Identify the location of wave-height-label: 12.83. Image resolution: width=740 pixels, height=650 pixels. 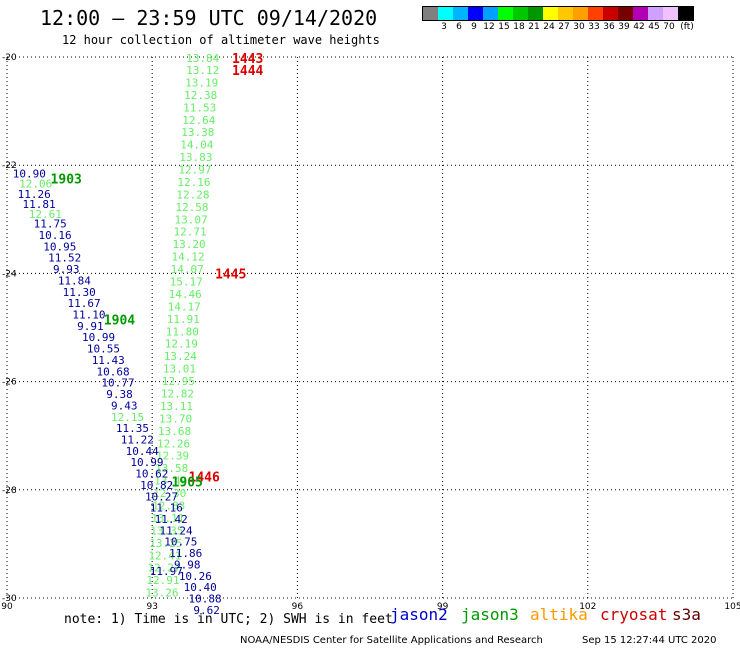
(168, 505).